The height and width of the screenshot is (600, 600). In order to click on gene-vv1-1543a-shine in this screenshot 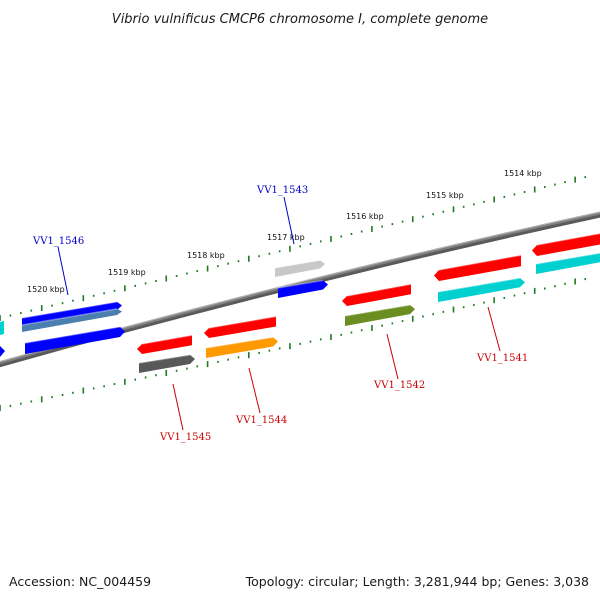, I will do `click(297, 264)`.